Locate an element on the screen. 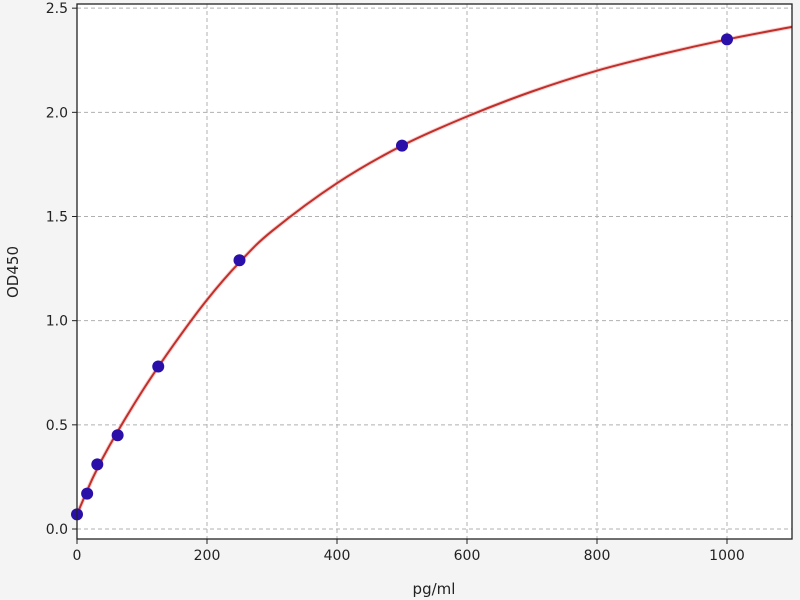 This screenshot has height=600, width=800. x-tick-label: 1000 is located at coordinates (727, 556).